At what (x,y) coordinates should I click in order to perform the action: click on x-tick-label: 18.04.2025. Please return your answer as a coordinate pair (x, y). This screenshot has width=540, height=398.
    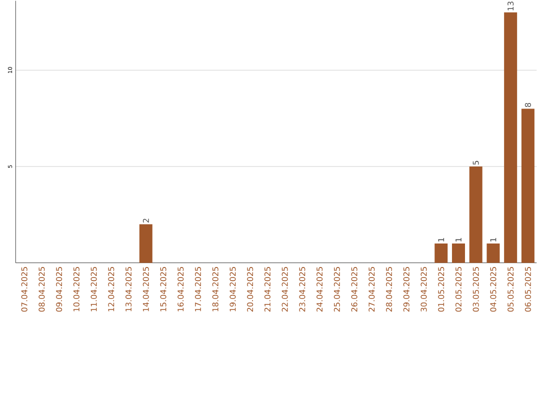
    Looking at the image, I should click on (215, 289).